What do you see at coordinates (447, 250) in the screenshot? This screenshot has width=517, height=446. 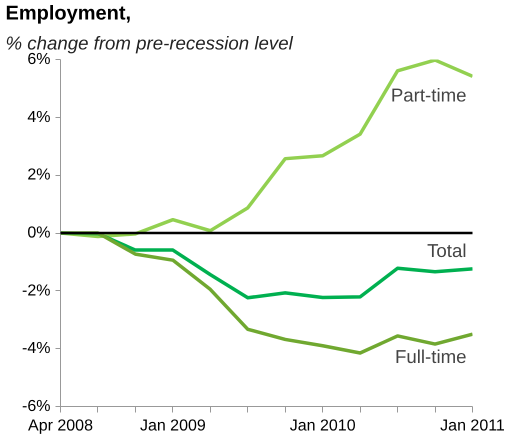 I see `series-label: Total` at bounding box center [447, 250].